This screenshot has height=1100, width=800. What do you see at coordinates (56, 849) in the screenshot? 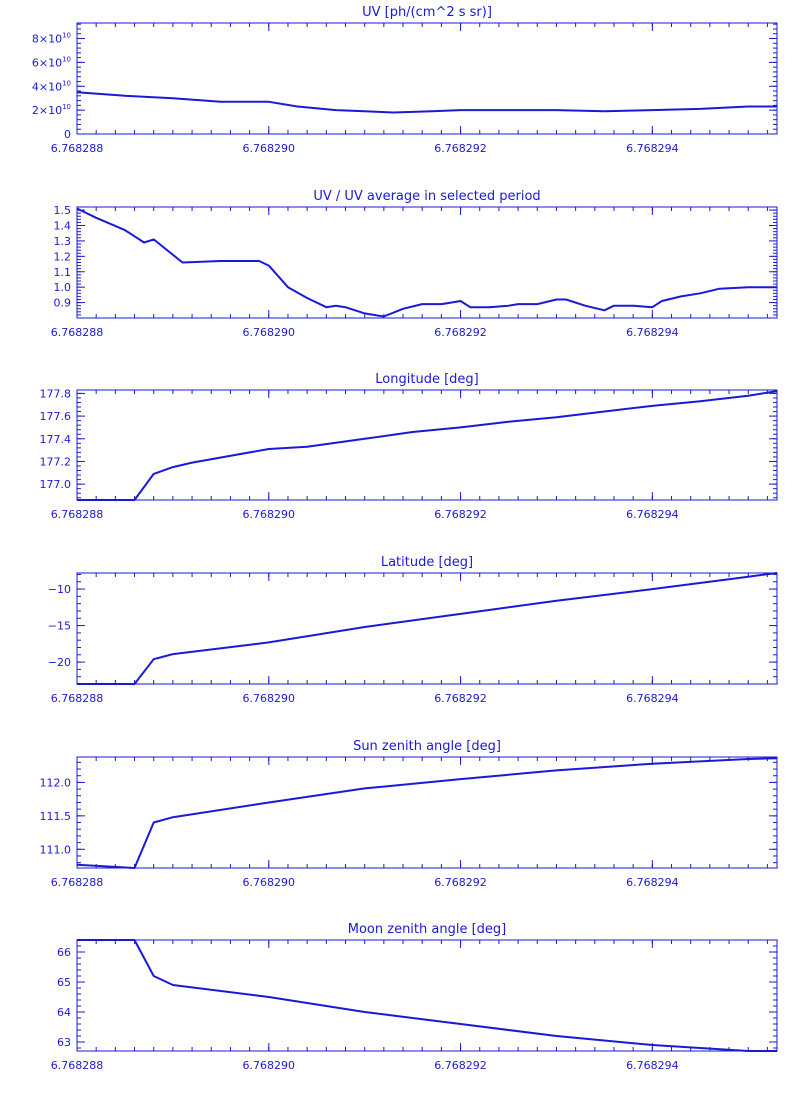
I see `y-tick-label: 111.0` at bounding box center [56, 849].